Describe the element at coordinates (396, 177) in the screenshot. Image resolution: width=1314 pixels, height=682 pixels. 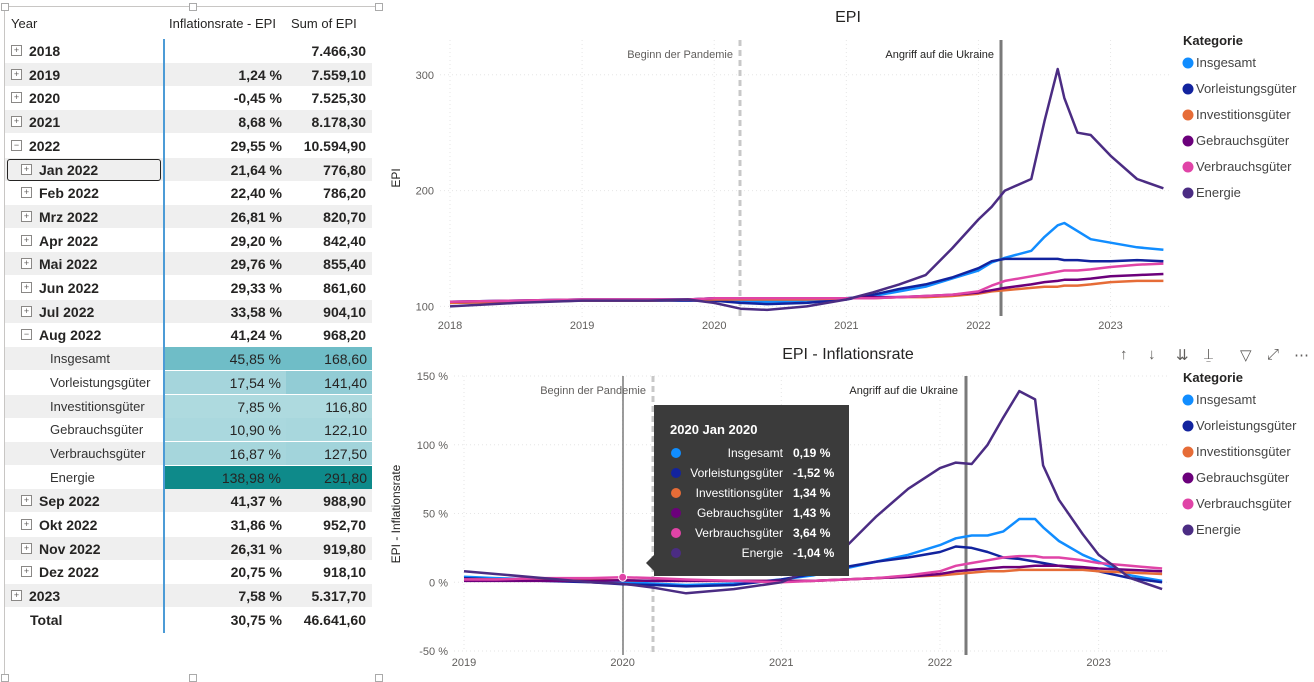
I see `y-axis-label: EPI` at that location.